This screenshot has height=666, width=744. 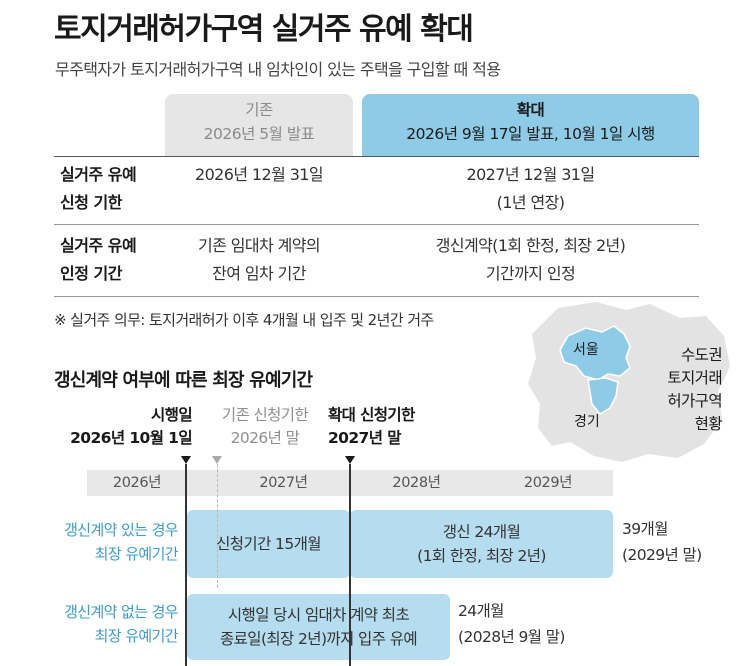 I want to click on row2-old-line2: 잔여 임차 기간, so click(x=259, y=273).